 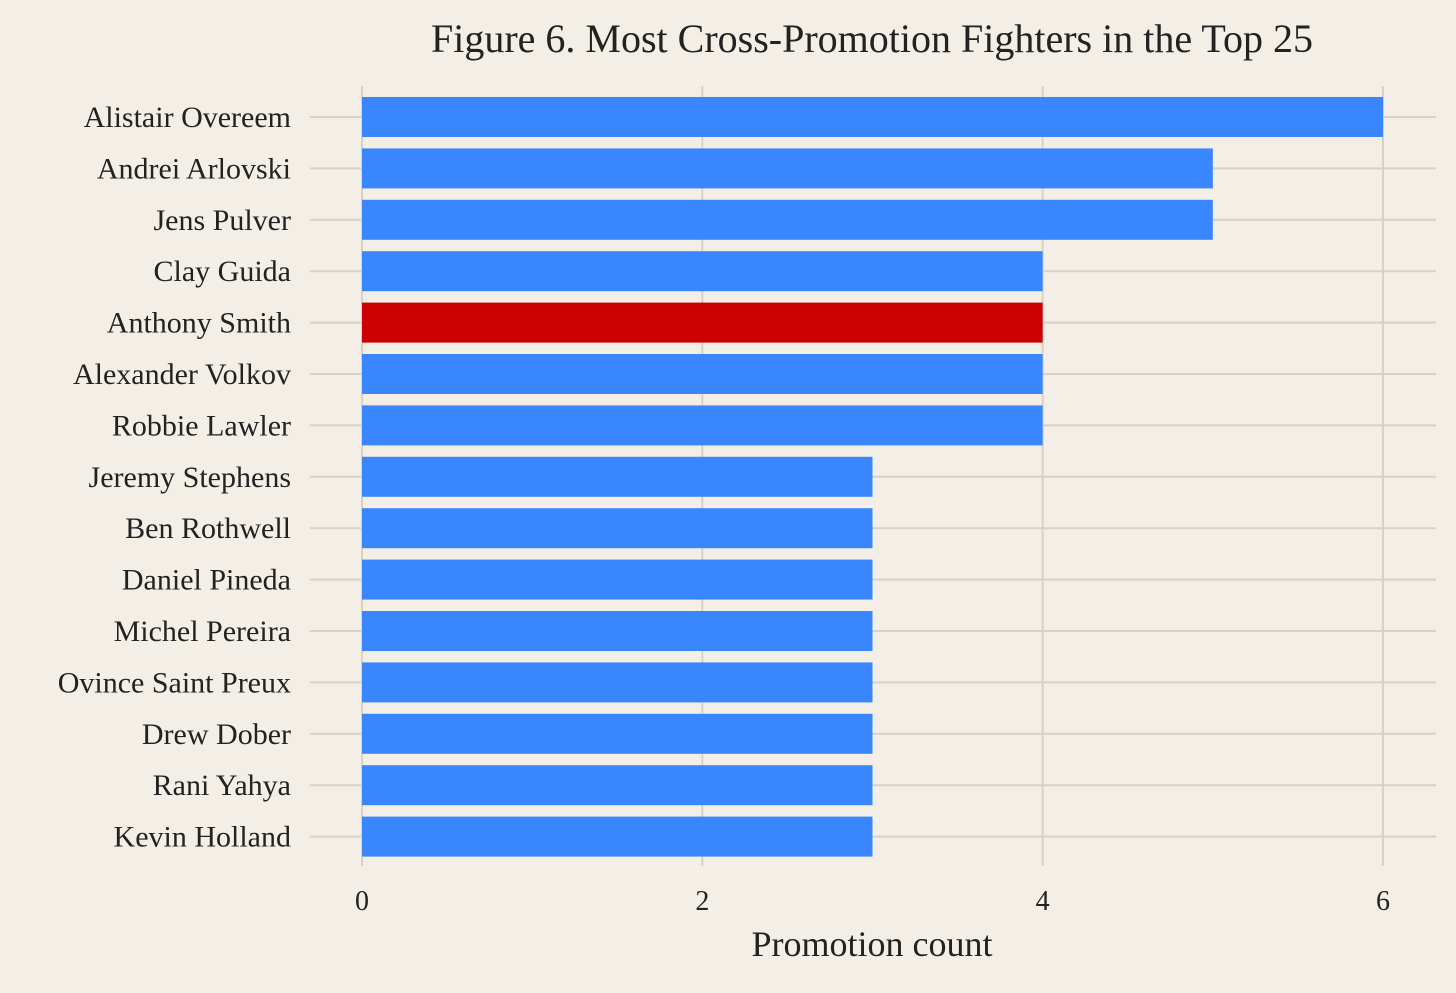 I want to click on category-label-ben-rothwell: Ben Rothwell, so click(x=208, y=528).